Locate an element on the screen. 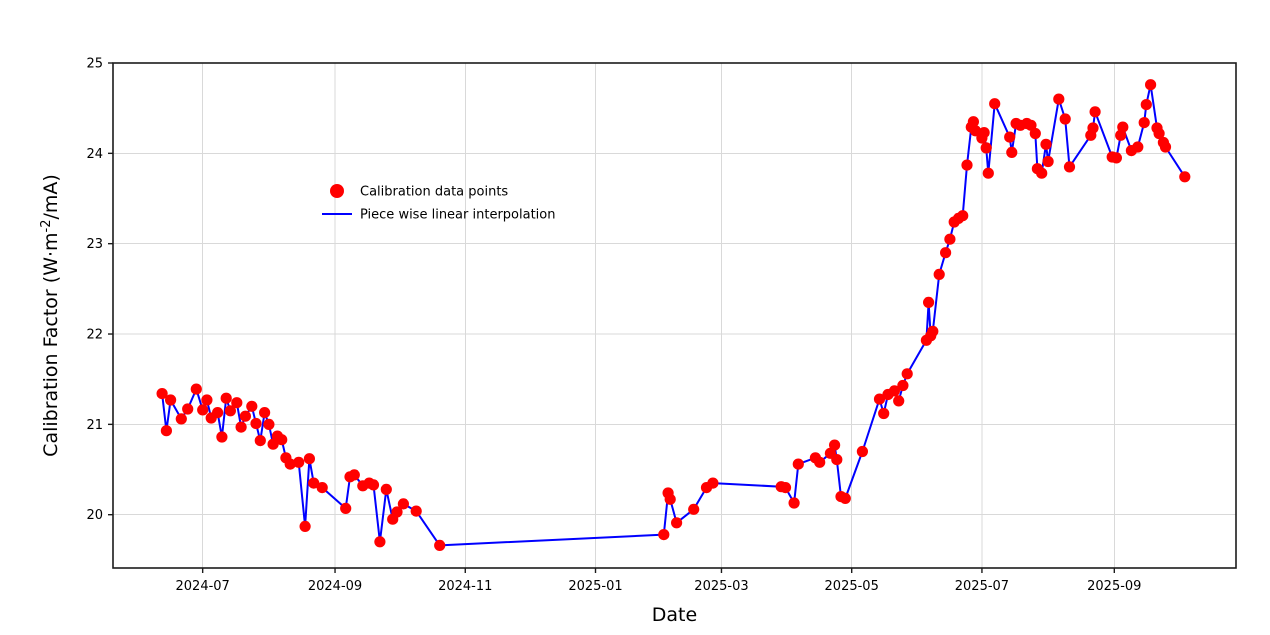  y-tick-label: 22 is located at coordinates (94, 335).